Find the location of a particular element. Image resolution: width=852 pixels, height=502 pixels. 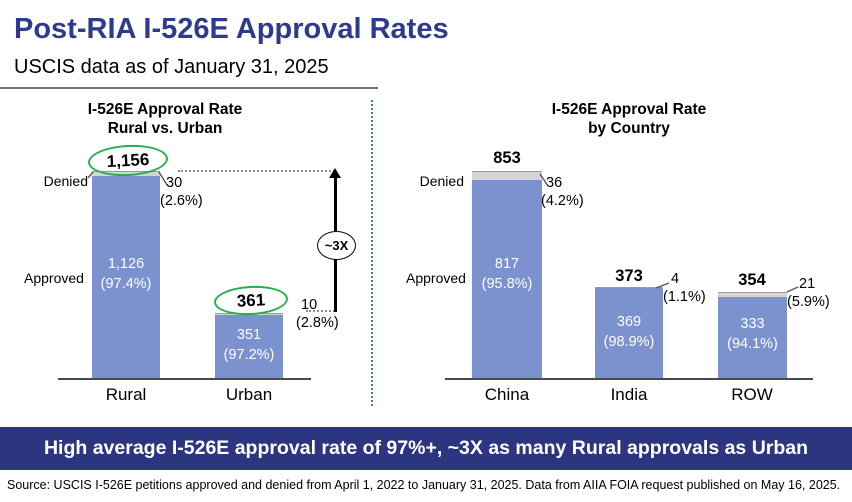

approved-label-left: Approved is located at coordinates (54, 278).